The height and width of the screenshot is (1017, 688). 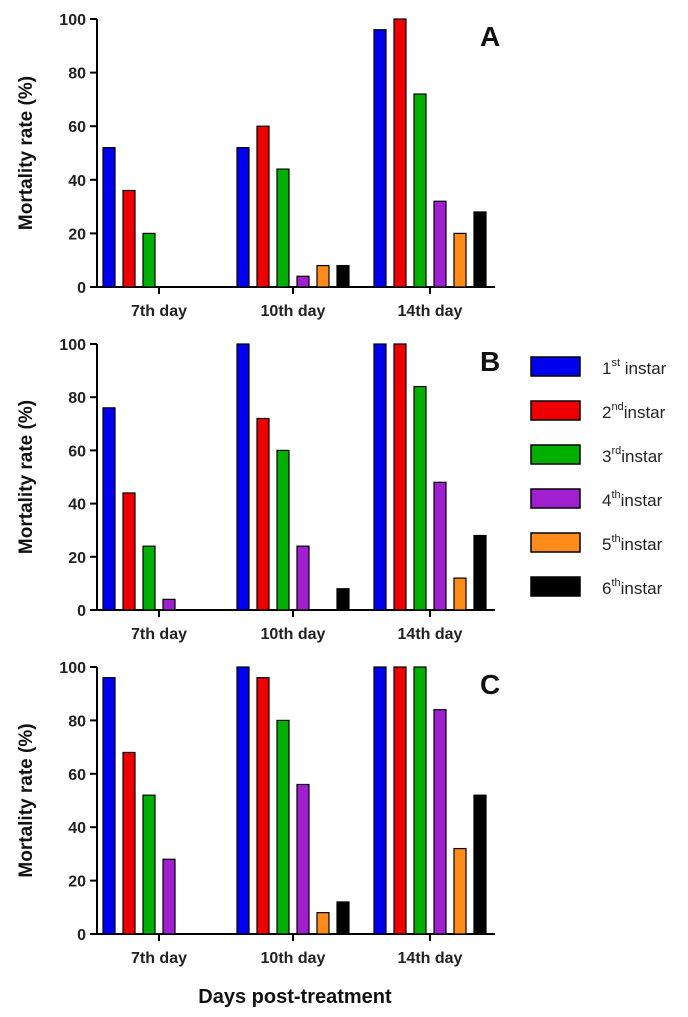 What do you see at coordinates (490, 684) in the screenshot?
I see `panel-label: C` at bounding box center [490, 684].